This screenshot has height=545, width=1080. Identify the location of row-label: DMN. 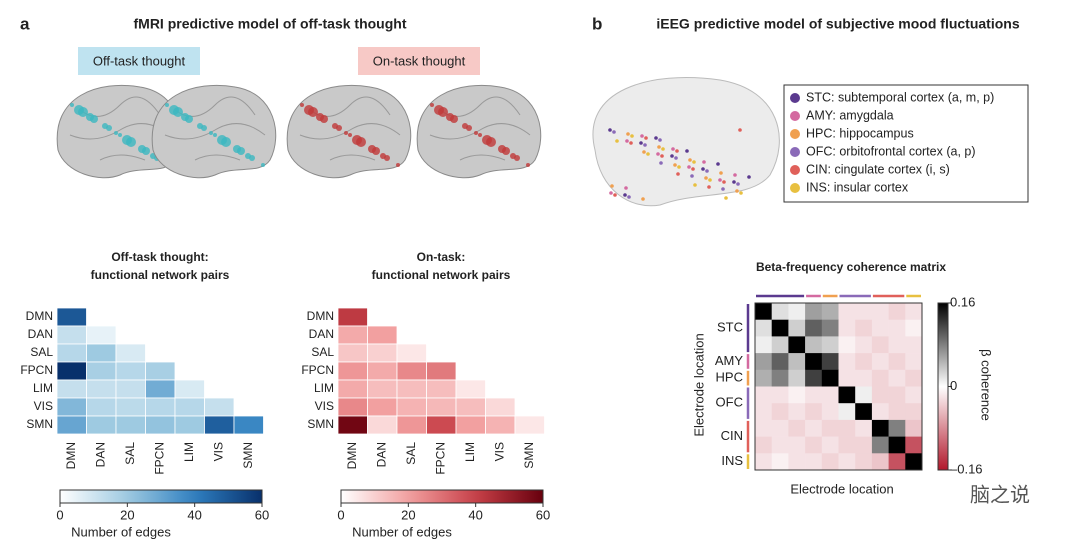
(39, 316).